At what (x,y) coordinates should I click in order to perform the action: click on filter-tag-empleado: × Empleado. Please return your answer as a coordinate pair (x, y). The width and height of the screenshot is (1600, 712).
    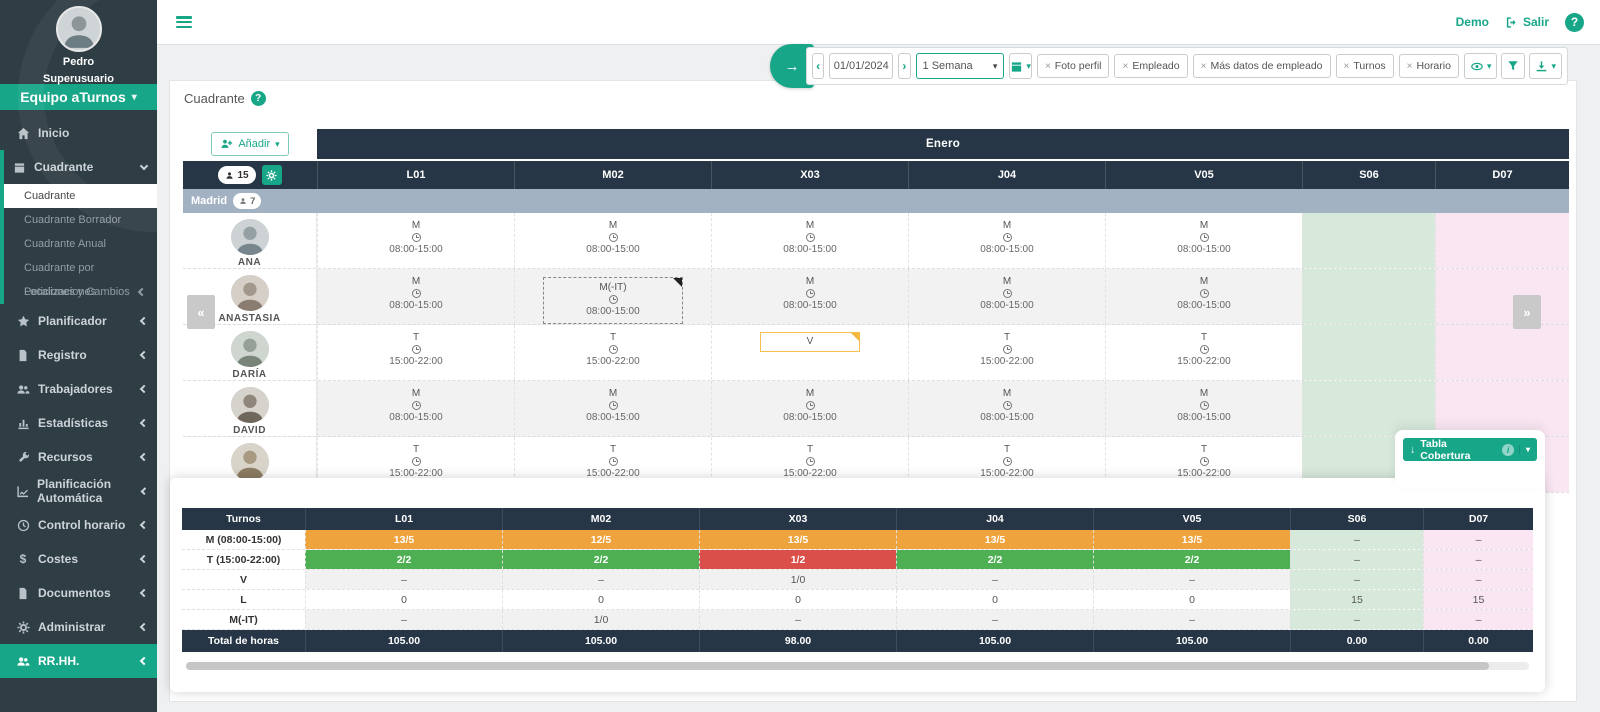
    Looking at the image, I should click on (1151, 66).